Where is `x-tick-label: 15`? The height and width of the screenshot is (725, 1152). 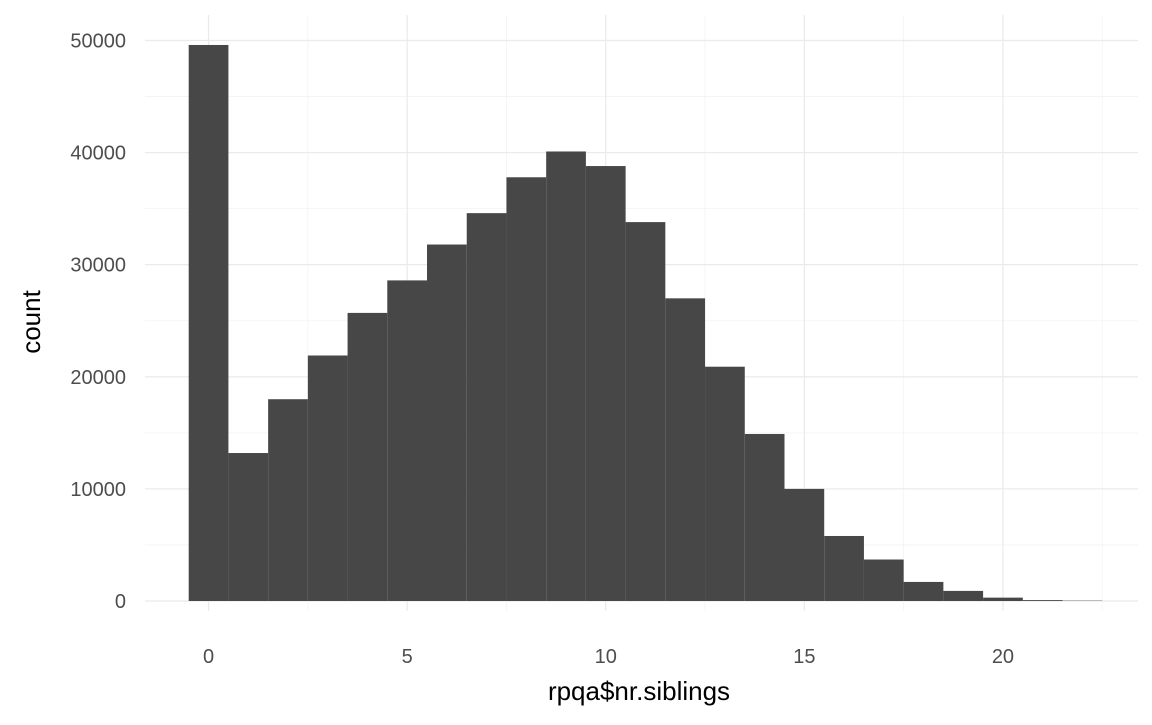 x-tick-label: 15 is located at coordinates (804, 657).